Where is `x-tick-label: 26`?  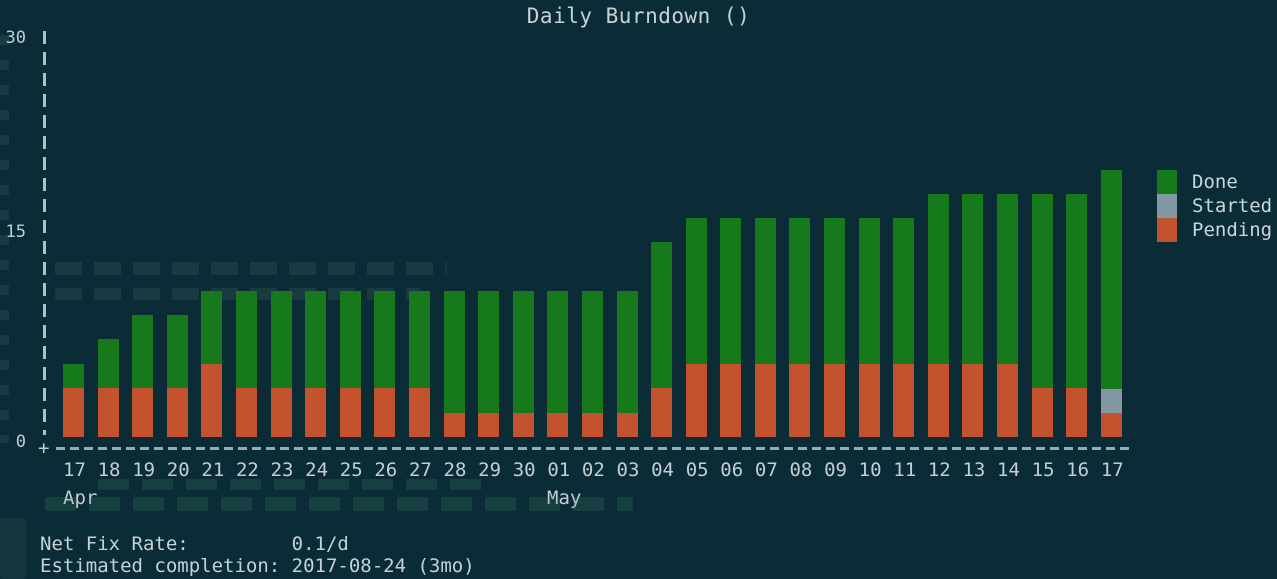
x-tick-label: 26 is located at coordinates (386, 470).